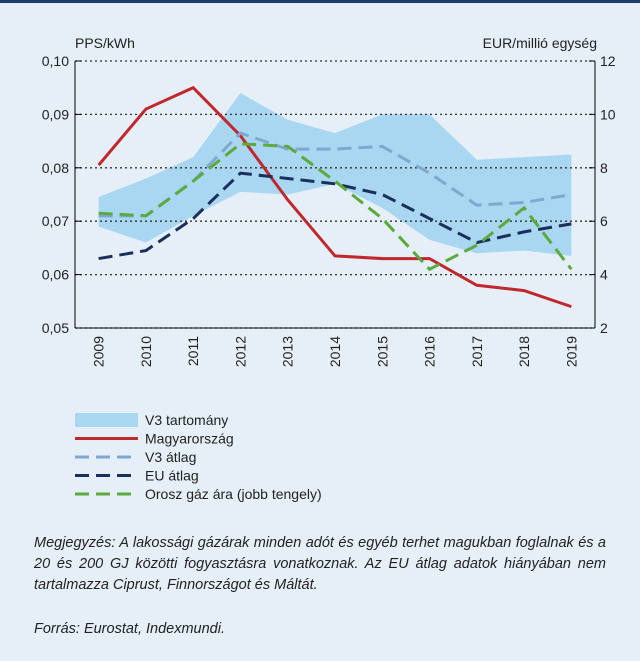 This screenshot has height=661, width=640. What do you see at coordinates (608, 114) in the screenshot?
I see `y2-tick-label: 10` at bounding box center [608, 114].